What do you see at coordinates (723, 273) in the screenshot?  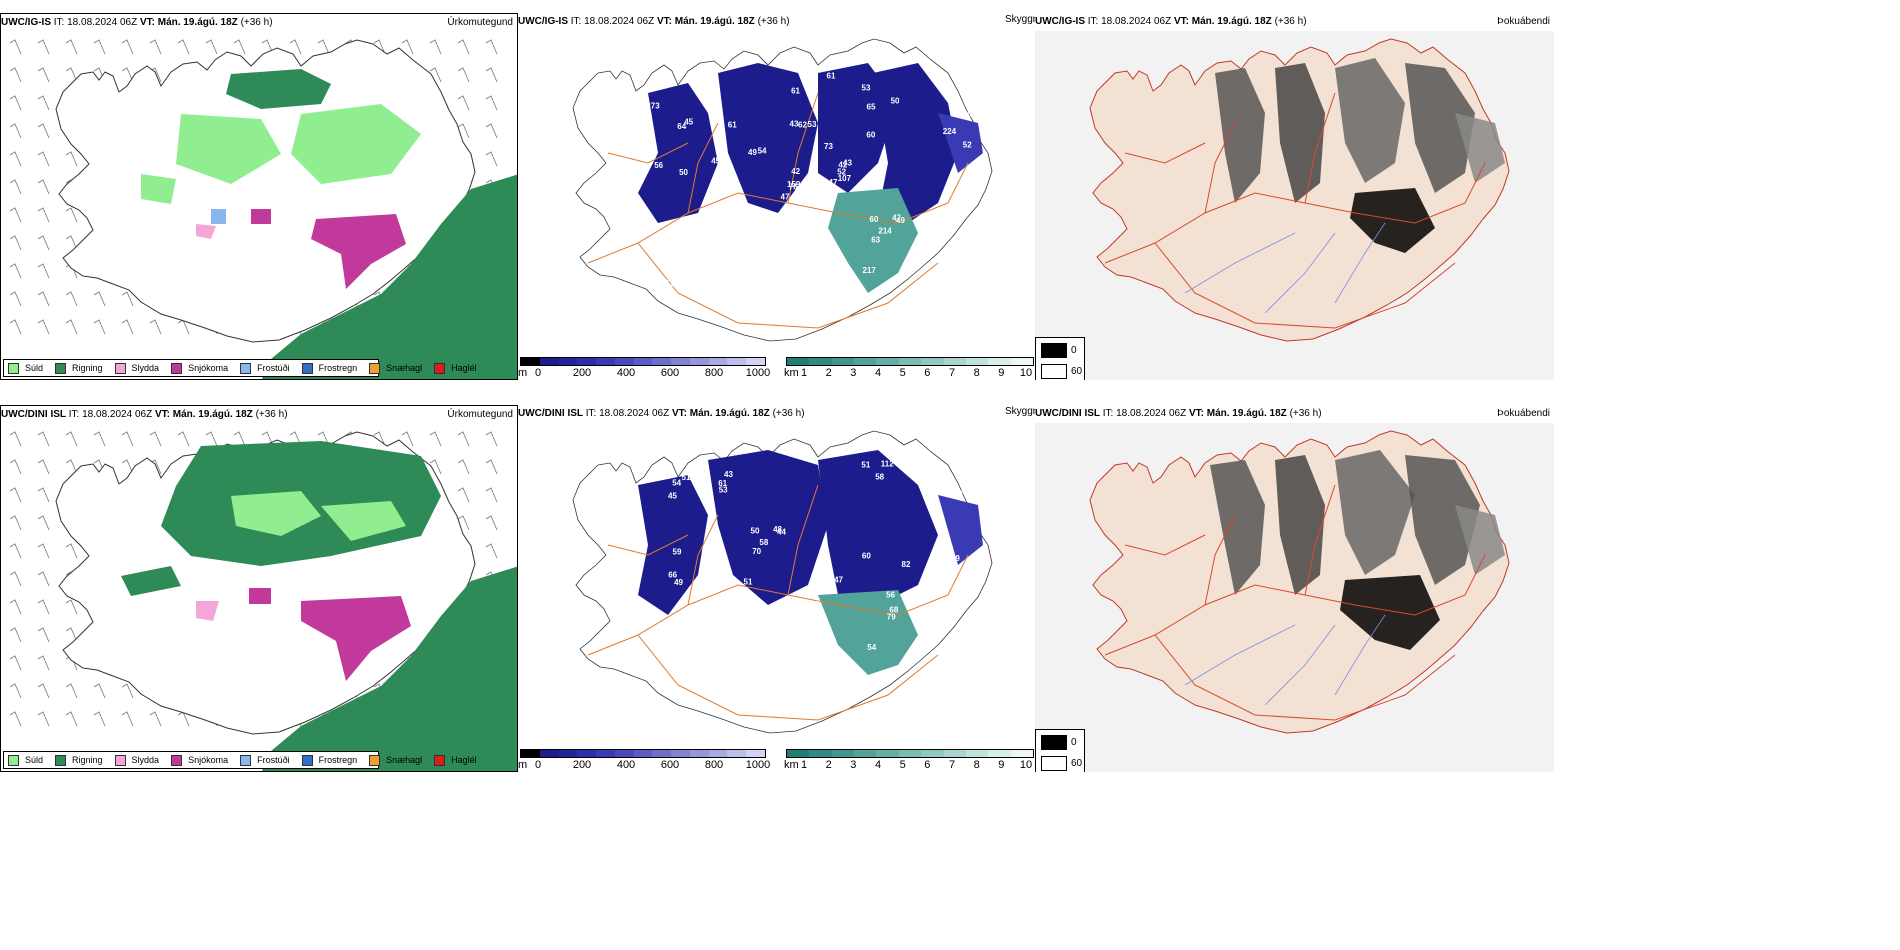 I see `cloud-base-label: 59` at bounding box center [723, 273].